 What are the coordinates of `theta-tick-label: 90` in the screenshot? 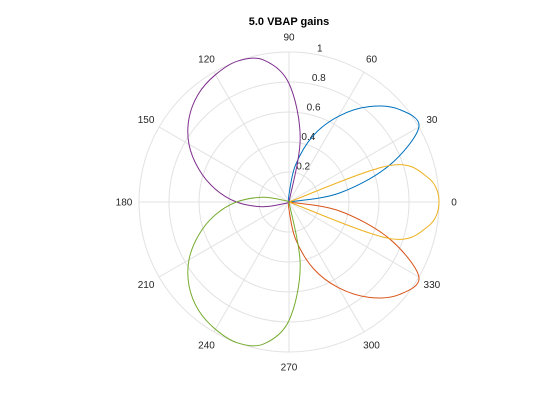 It's located at (289, 38).